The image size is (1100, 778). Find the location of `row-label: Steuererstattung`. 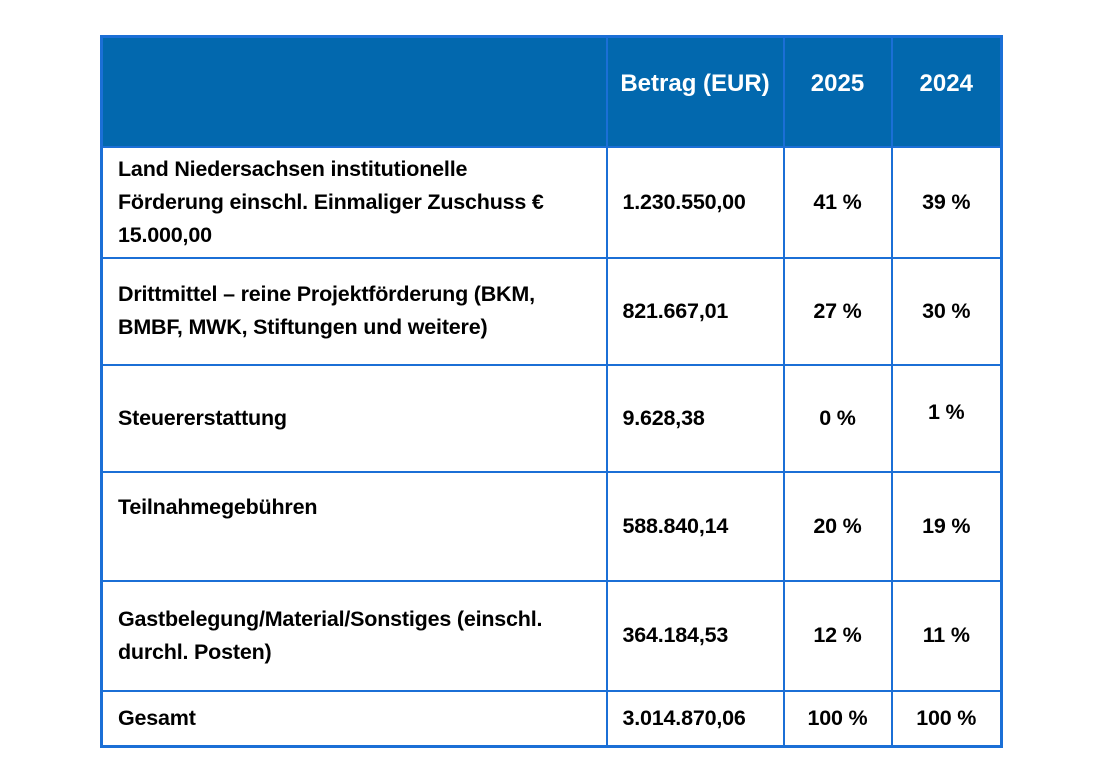

row-label: Steuererstattung is located at coordinates (354, 418).